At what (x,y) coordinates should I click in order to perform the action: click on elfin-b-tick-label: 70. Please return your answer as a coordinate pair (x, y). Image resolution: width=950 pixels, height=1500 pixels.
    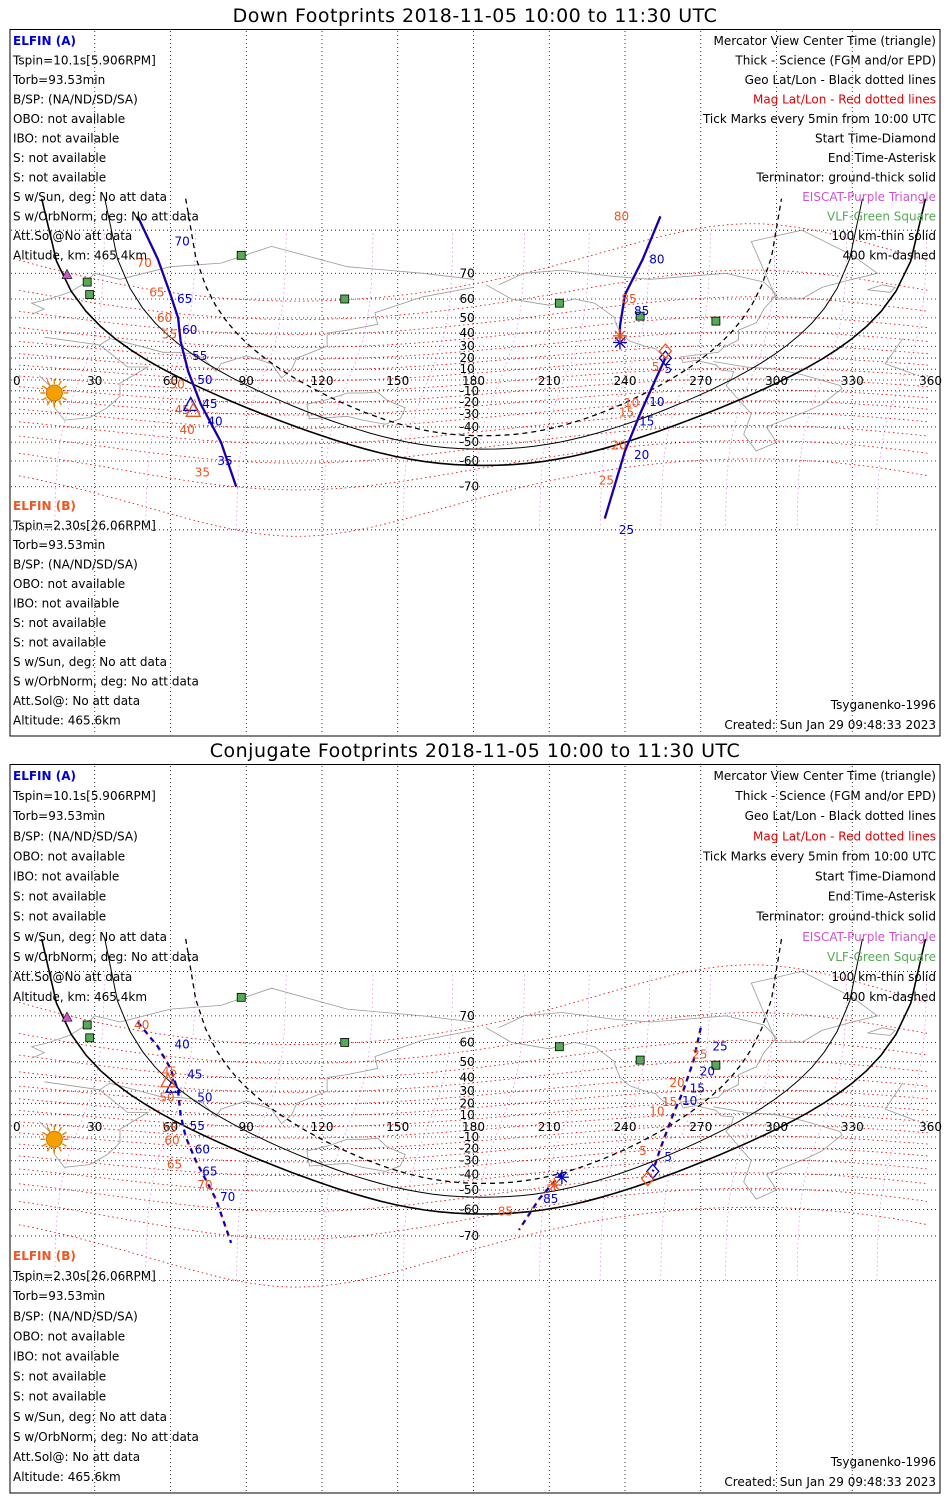
    Looking at the image, I should click on (204, 1185).